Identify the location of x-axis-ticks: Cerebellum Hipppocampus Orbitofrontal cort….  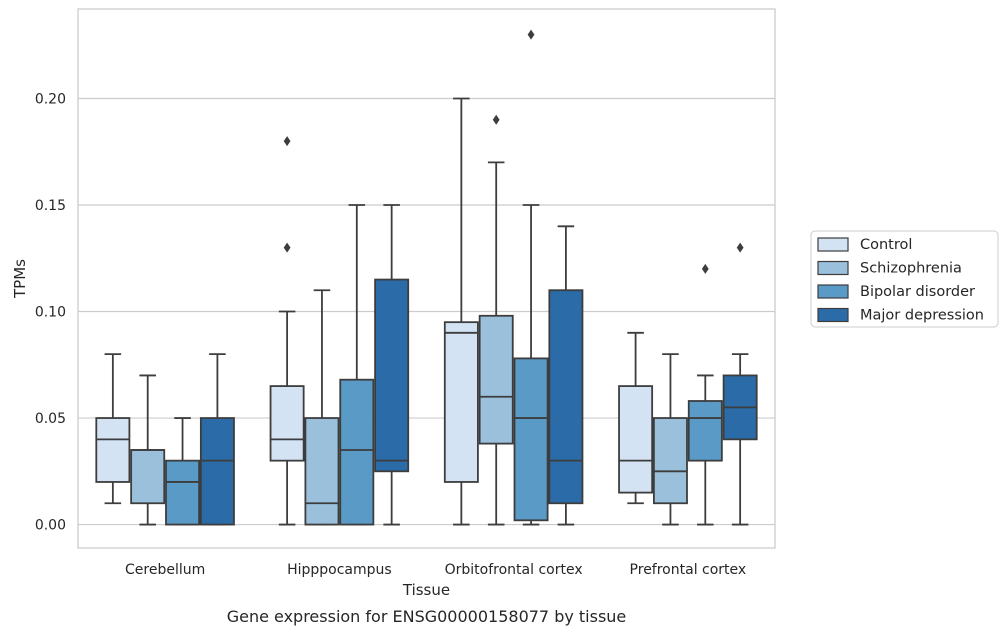
(435, 570).